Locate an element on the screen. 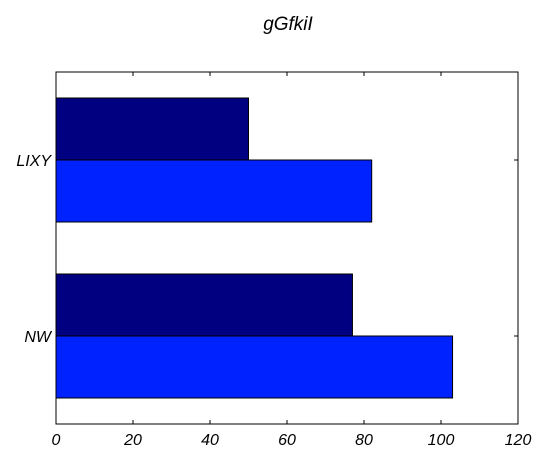 The width and height of the screenshot is (546, 468). y-tick-label: LIXY is located at coordinates (34, 161).